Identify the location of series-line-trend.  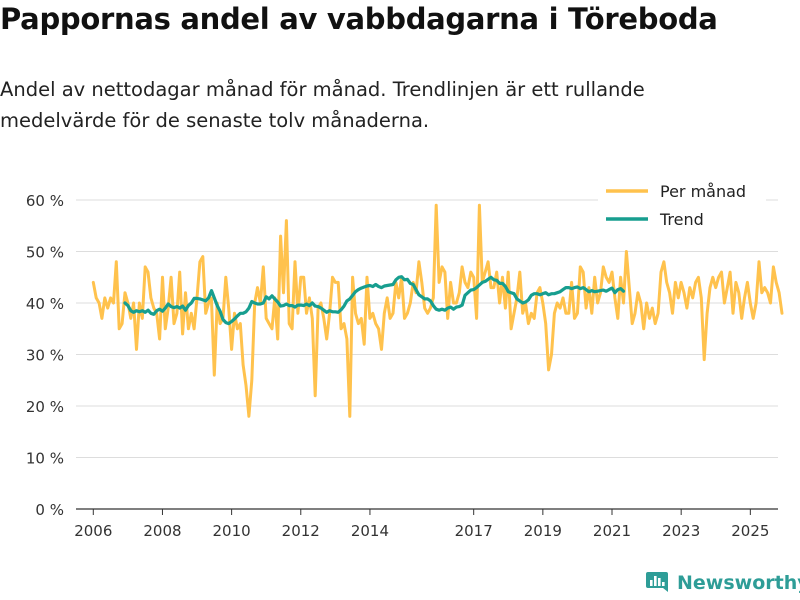
(374, 300).